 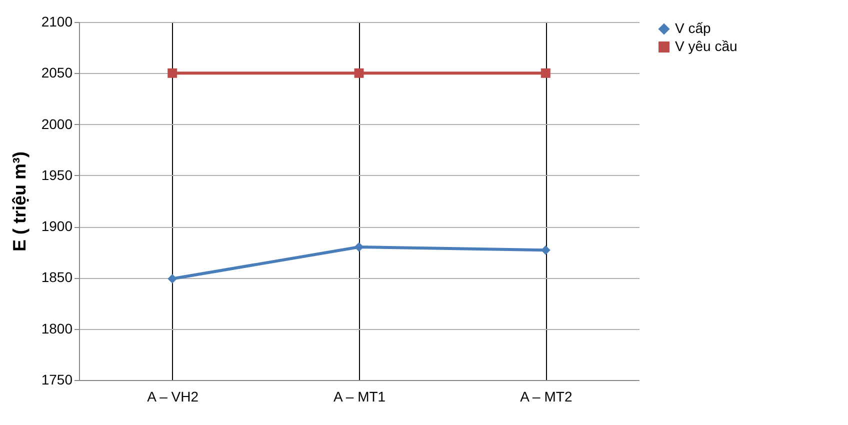 I want to click on x-tick-label: A – VH2, so click(x=173, y=396).